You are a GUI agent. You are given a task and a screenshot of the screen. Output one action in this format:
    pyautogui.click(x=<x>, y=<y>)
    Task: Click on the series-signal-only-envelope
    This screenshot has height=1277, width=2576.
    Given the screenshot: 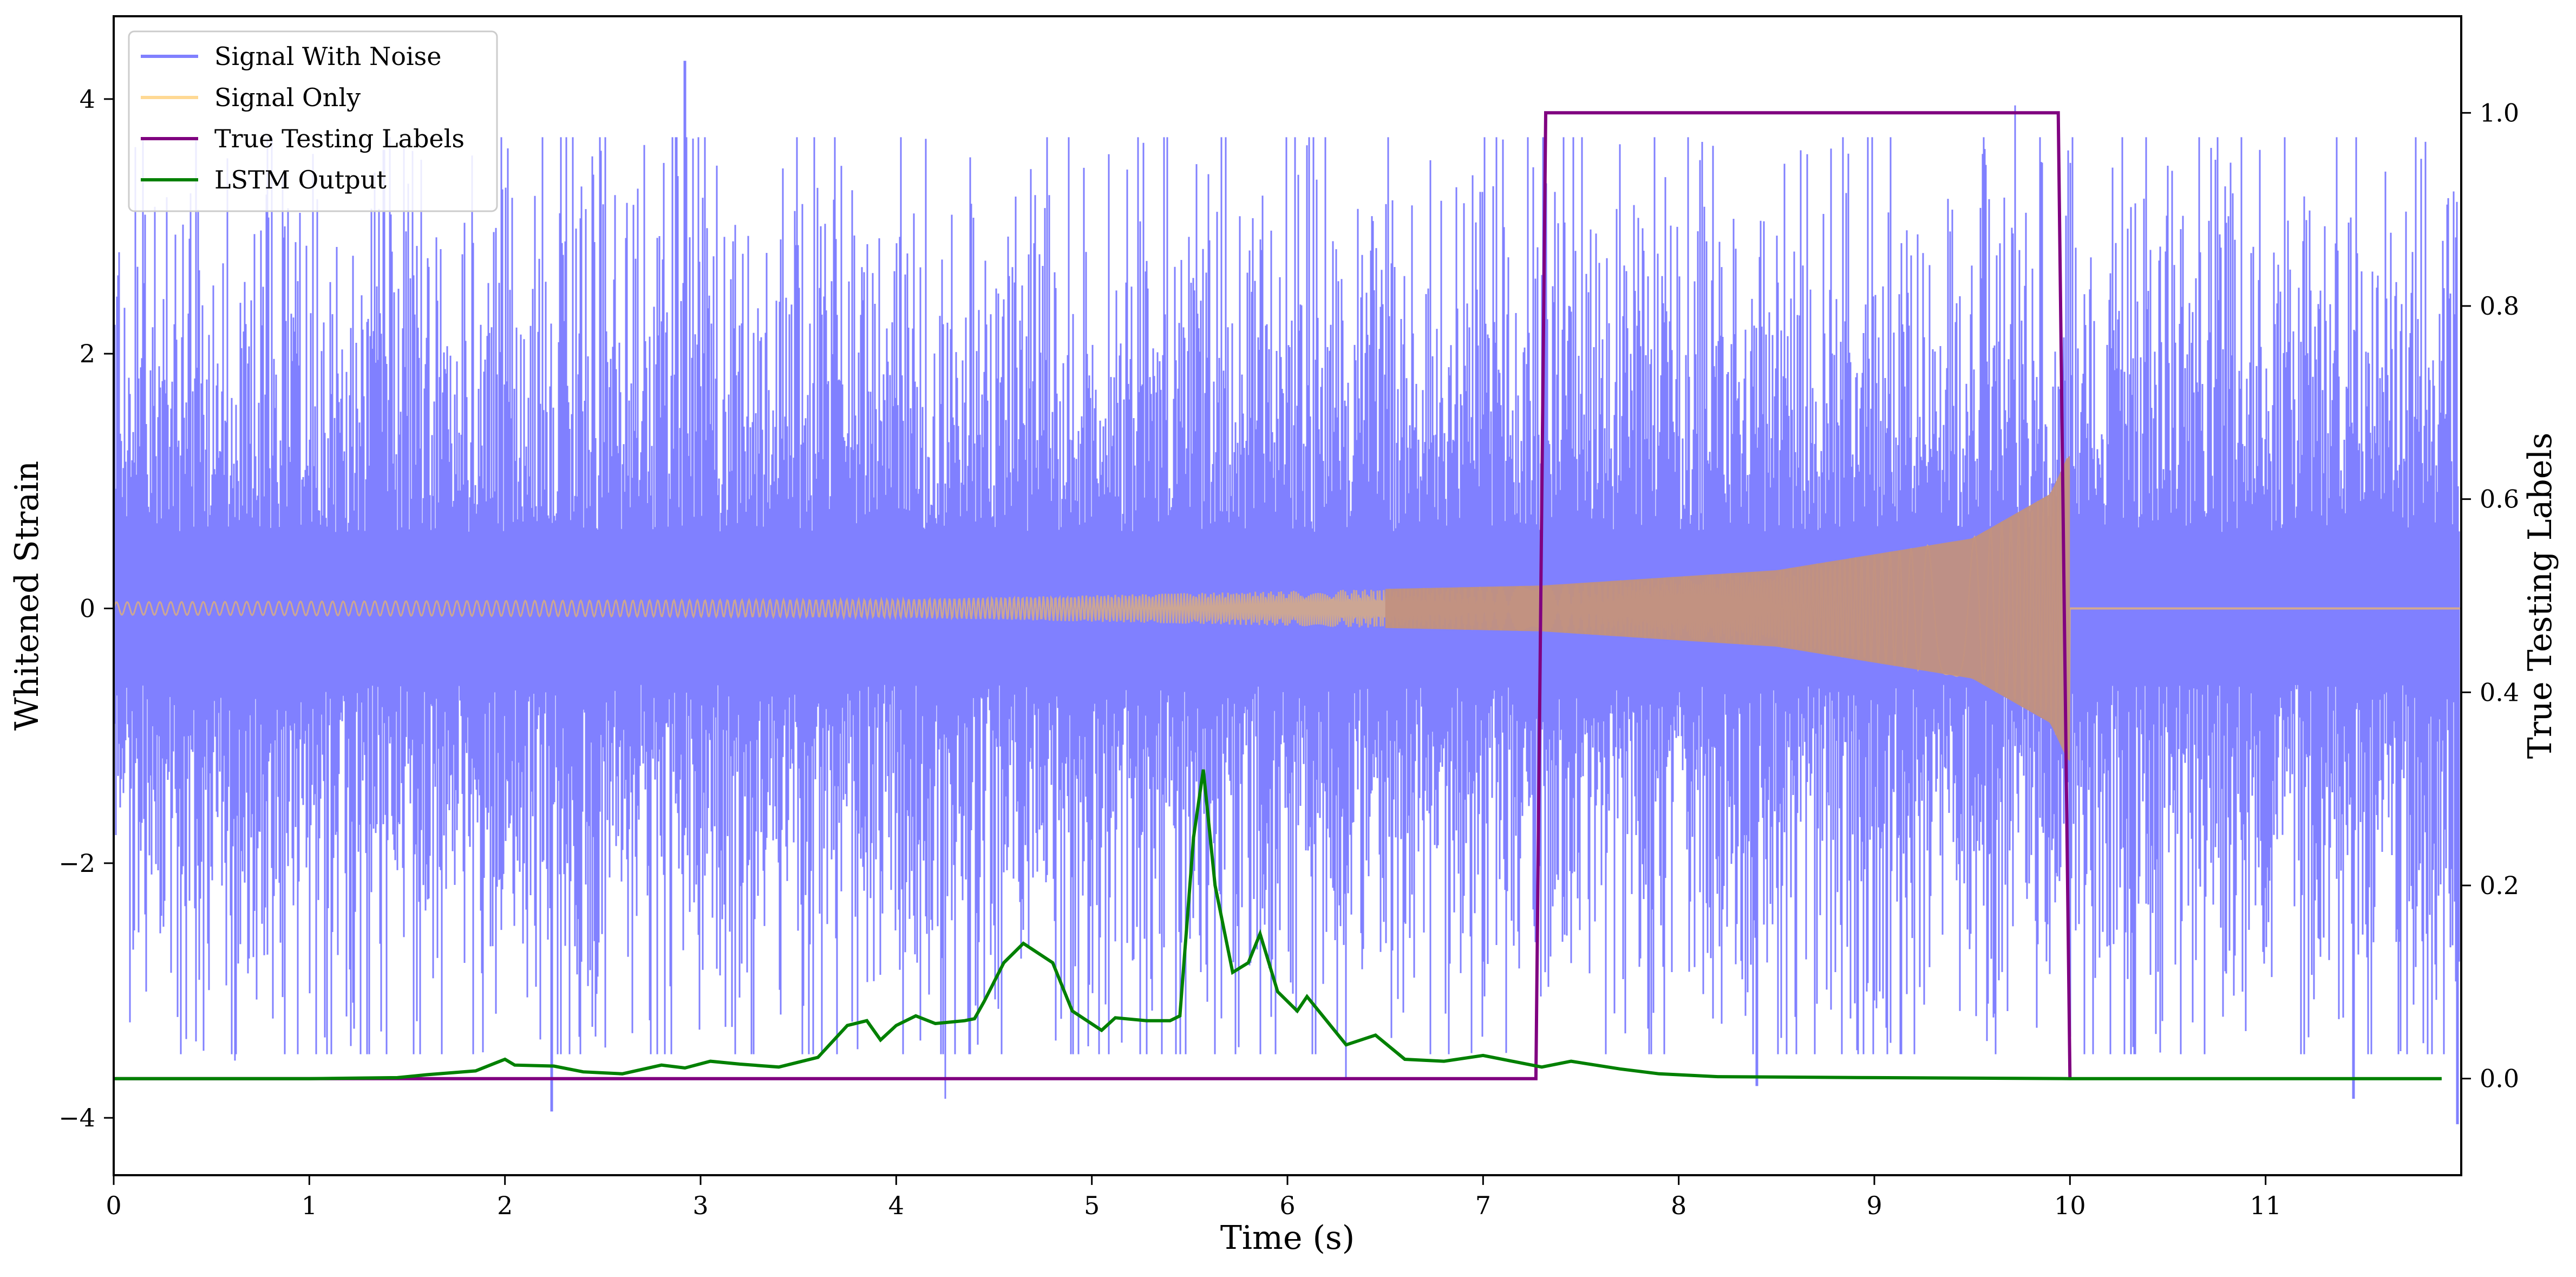 What is the action you would take?
    pyautogui.click(x=1727, y=608)
    